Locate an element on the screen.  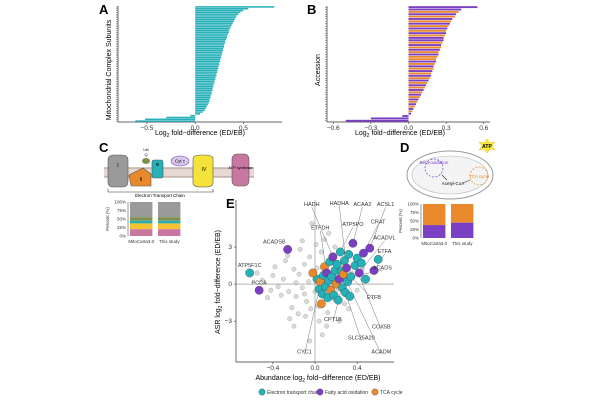
complex-1-shape is located at coordinates (118, 171).